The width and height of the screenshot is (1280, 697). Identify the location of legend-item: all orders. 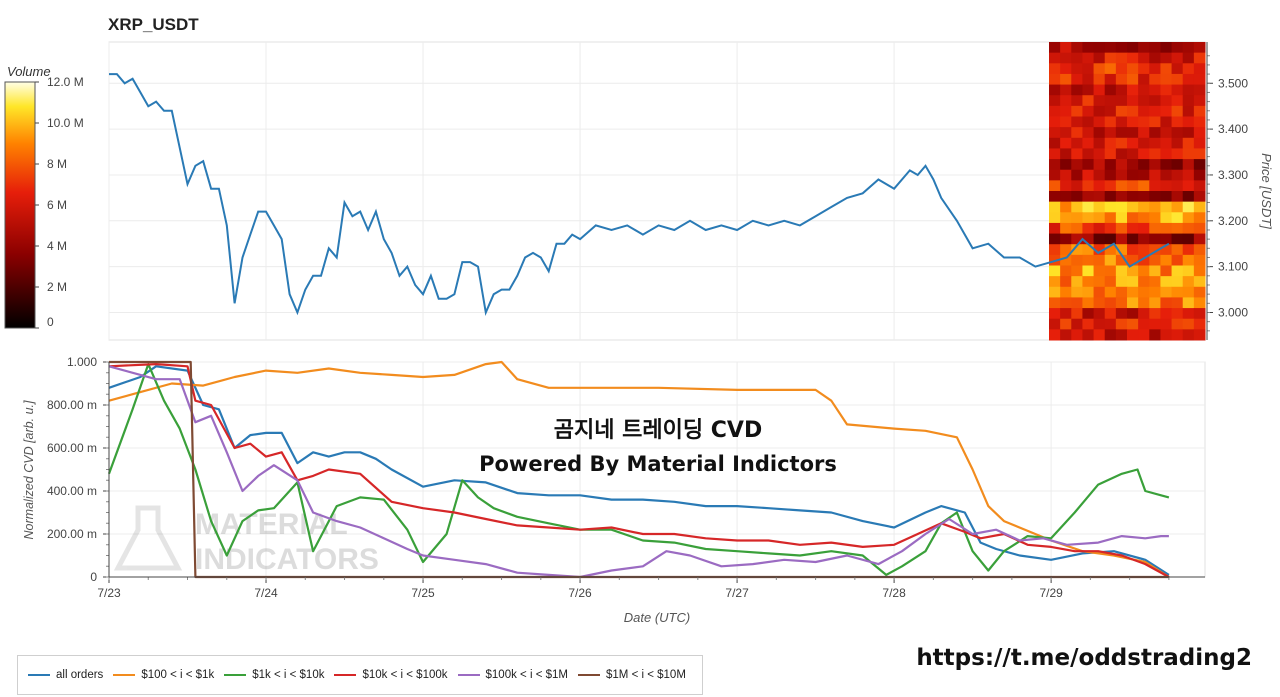
(65, 675).